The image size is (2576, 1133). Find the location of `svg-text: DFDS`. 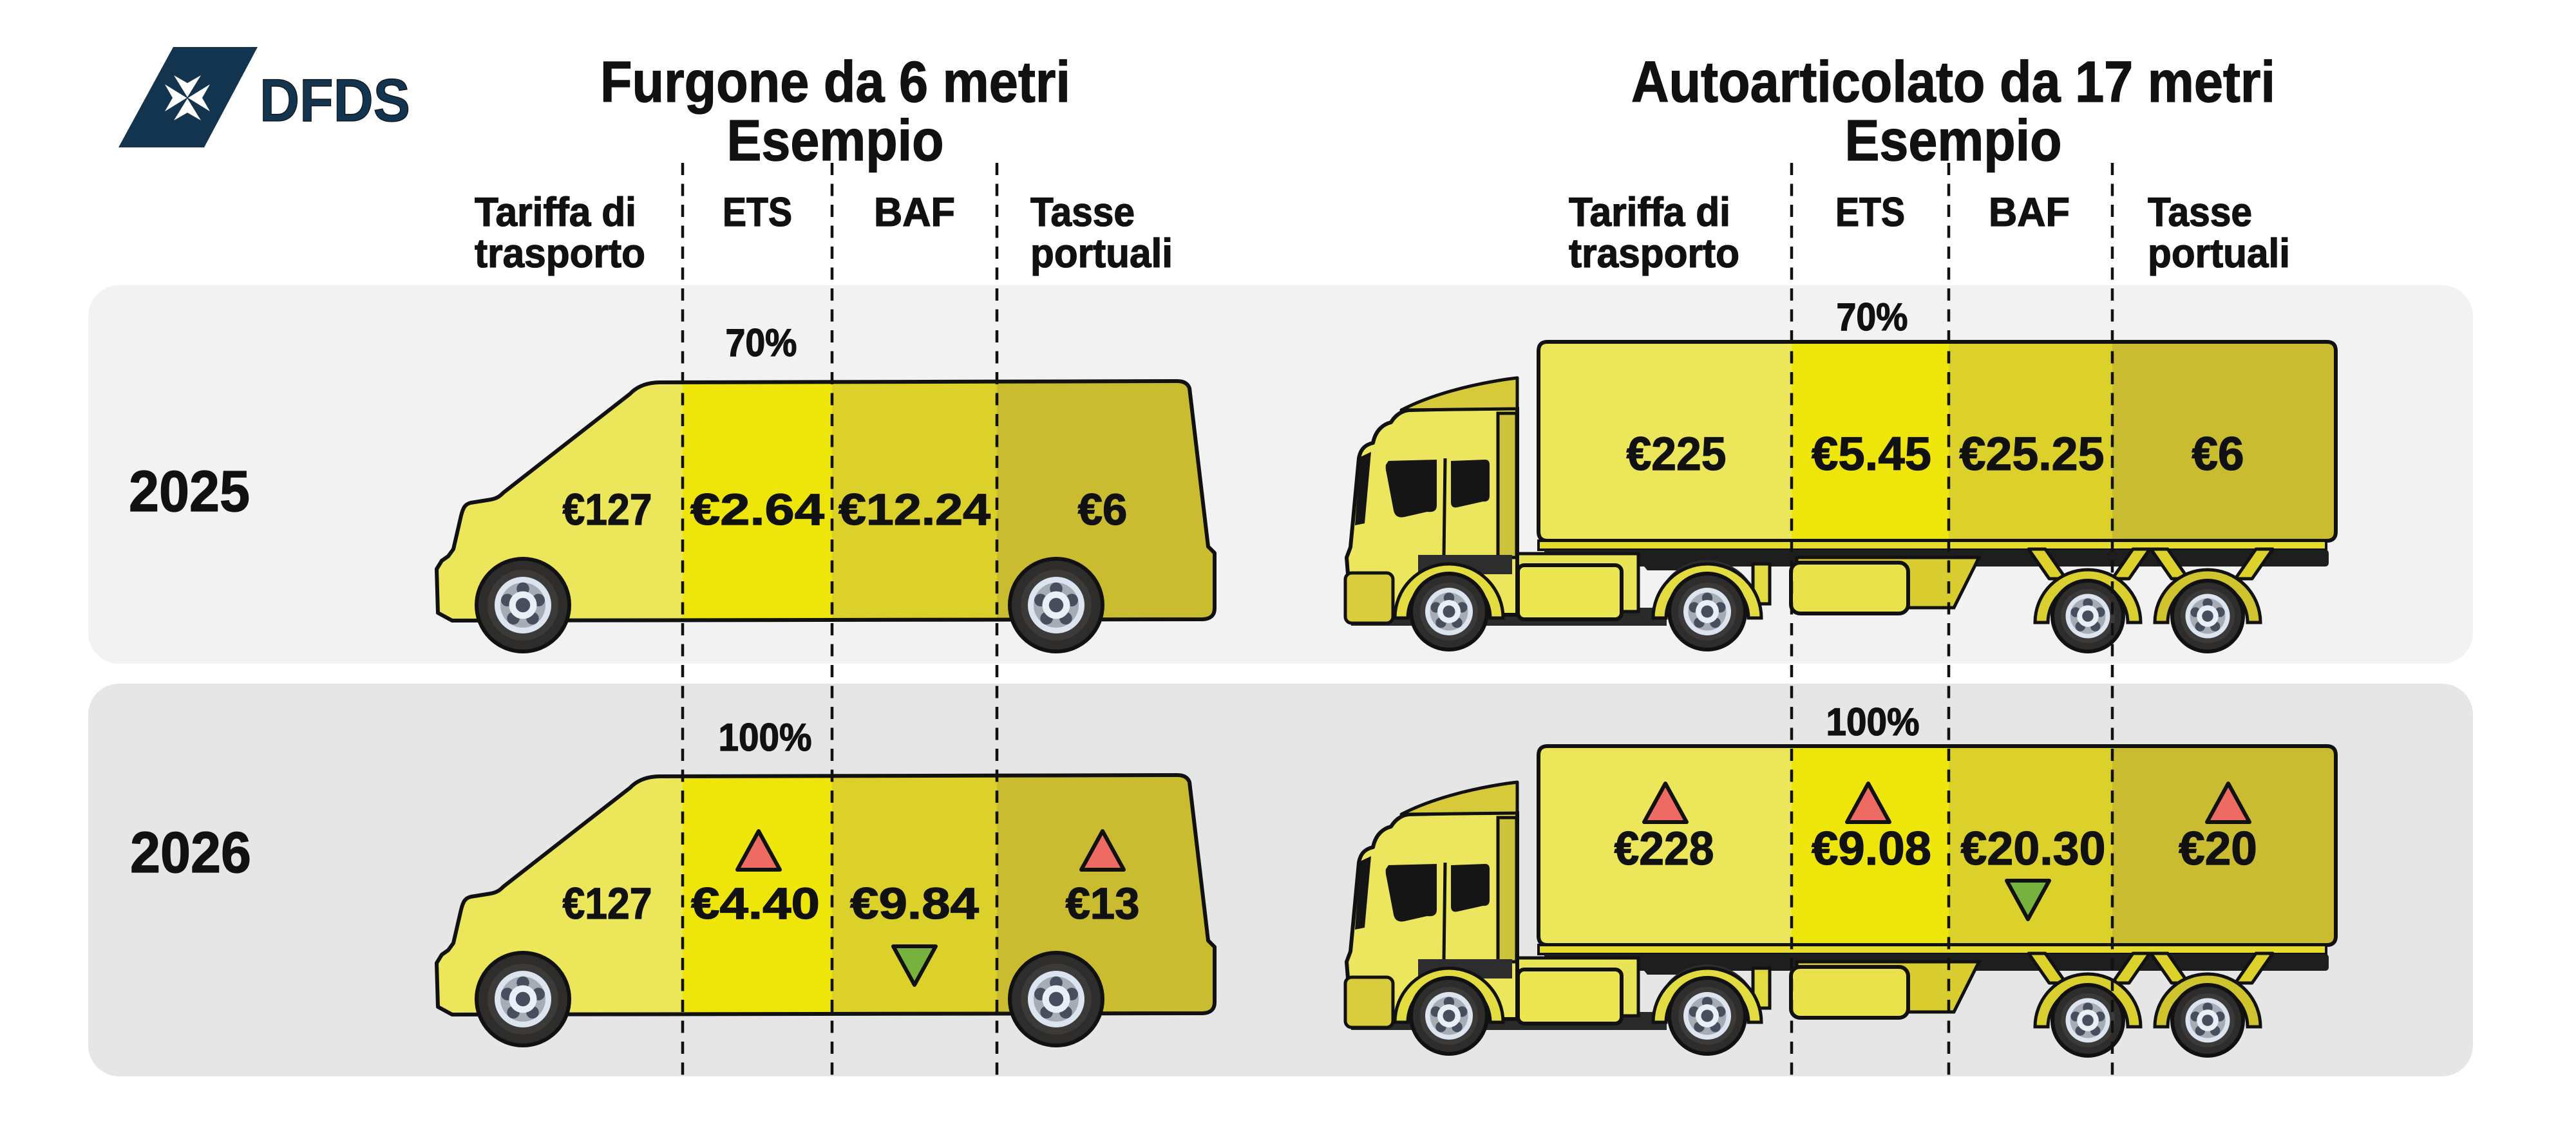

svg-text: DFDS is located at coordinates (335, 100).